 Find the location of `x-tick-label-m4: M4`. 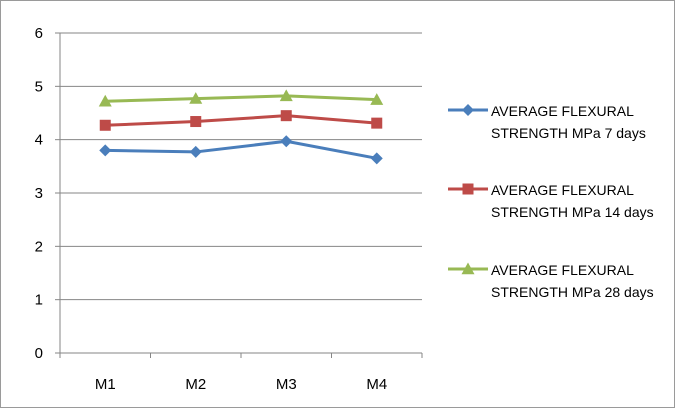

x-tick-label-m4: M4 is located at coordinates (376, 384).